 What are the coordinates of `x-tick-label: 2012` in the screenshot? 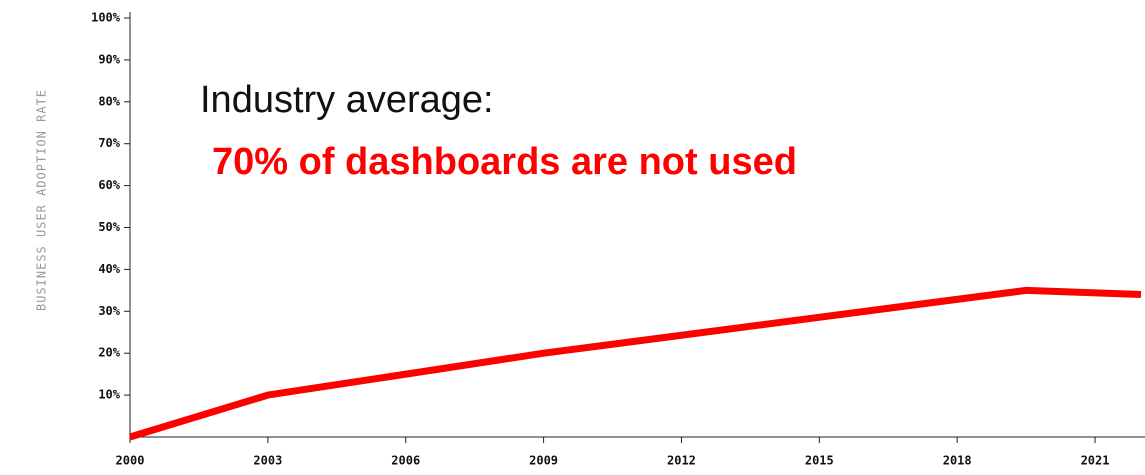 It's located at (681, 461).